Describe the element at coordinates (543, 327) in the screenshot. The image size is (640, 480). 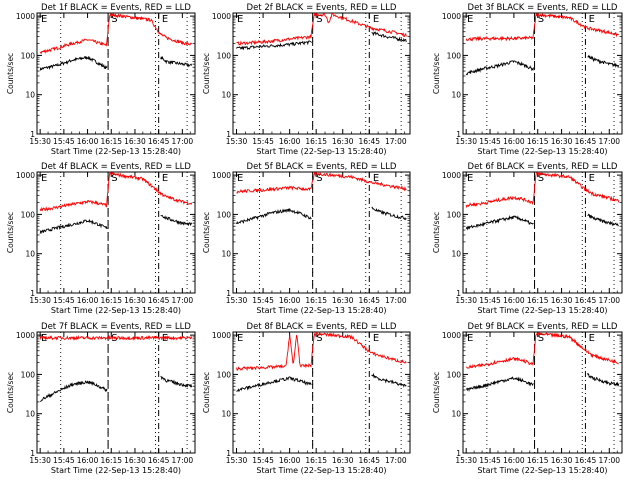
I see `panel-title: Det 9f BLACK = Events, RED = LLD` at that location.